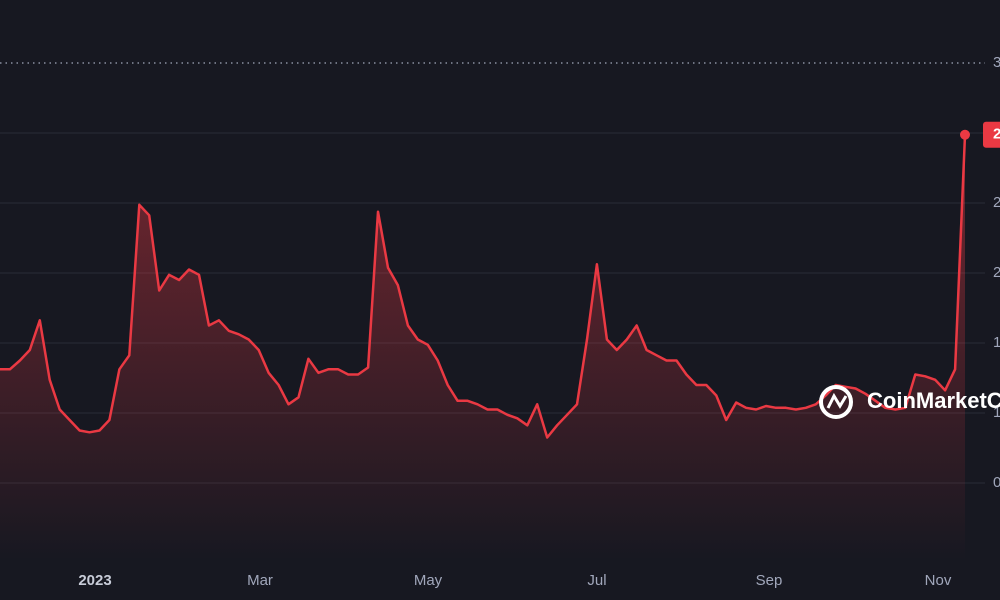 This screenshot has width=1000, height=600. Describe the element at coordinates (428, 580) in the screenshot. I see `x-tick-label: May` at that location.